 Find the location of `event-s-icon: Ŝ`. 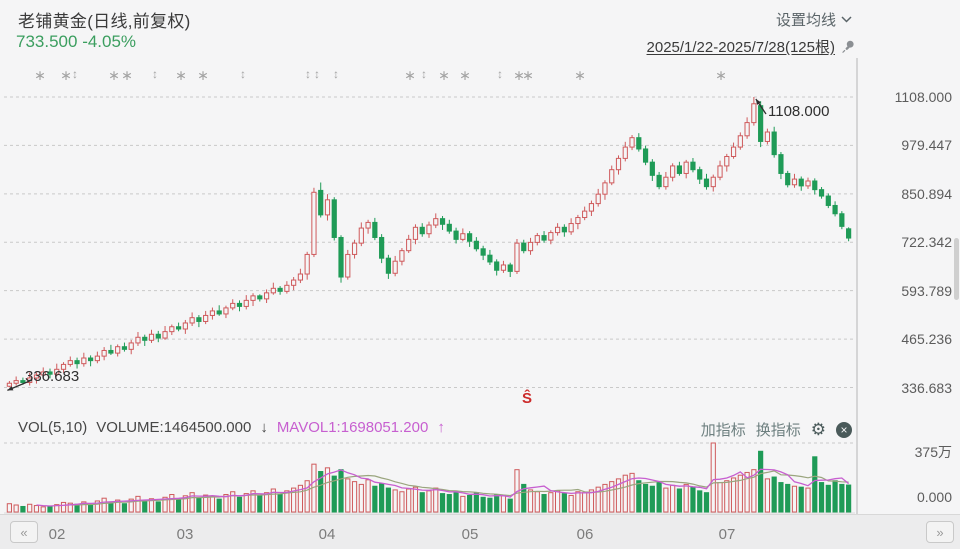

event-s-icon: Ŝ is located at coordinates (527, 398).